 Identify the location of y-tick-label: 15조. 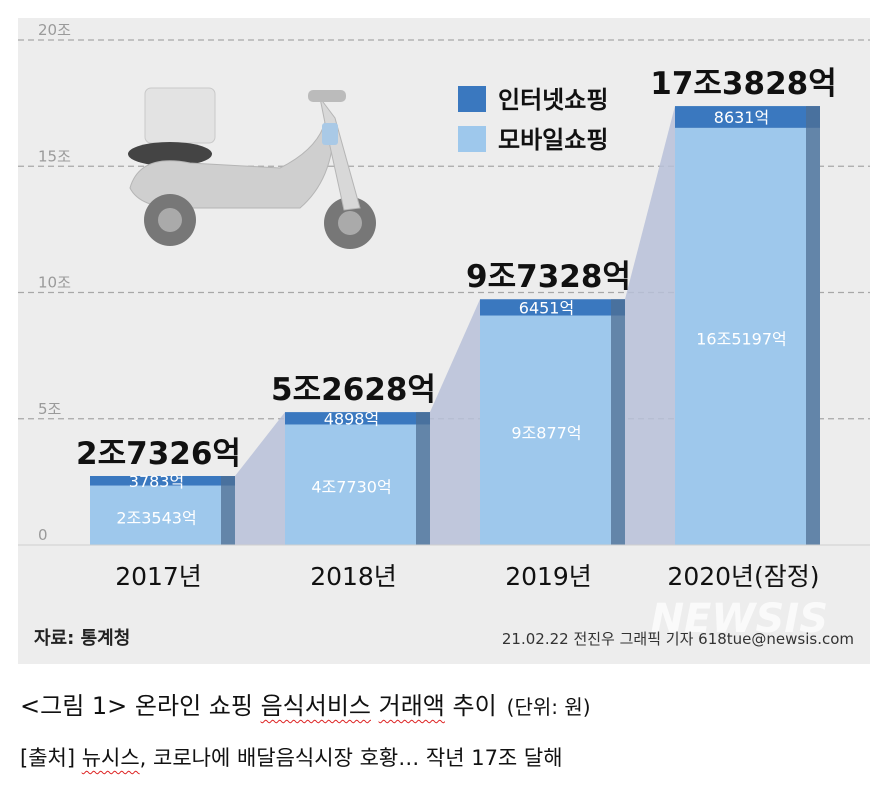
(54, 156).